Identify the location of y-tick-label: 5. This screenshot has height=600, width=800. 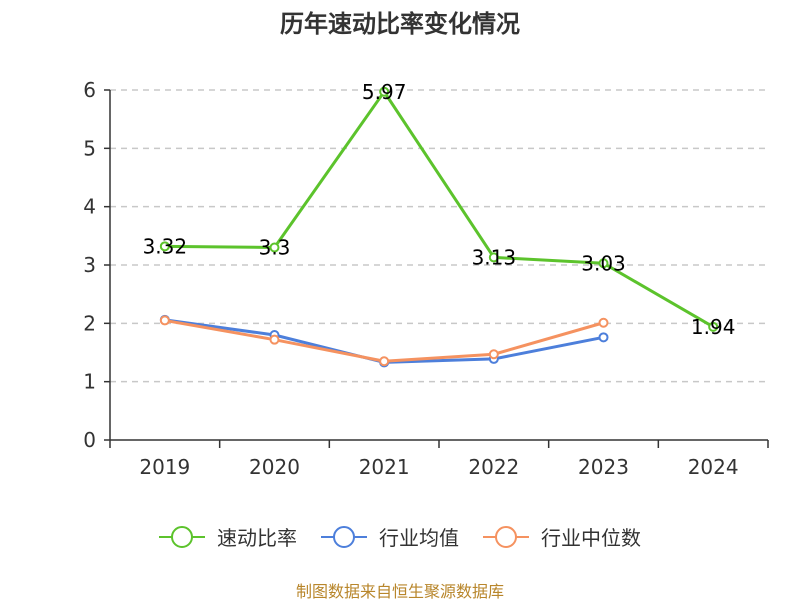
(89, 148).